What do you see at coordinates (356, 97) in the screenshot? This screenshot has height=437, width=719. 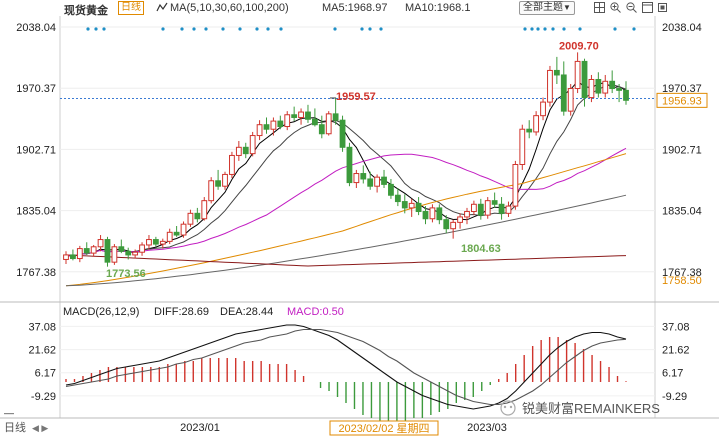 I see `high-label-1: 1959.57` at bounding box center [356, 97].